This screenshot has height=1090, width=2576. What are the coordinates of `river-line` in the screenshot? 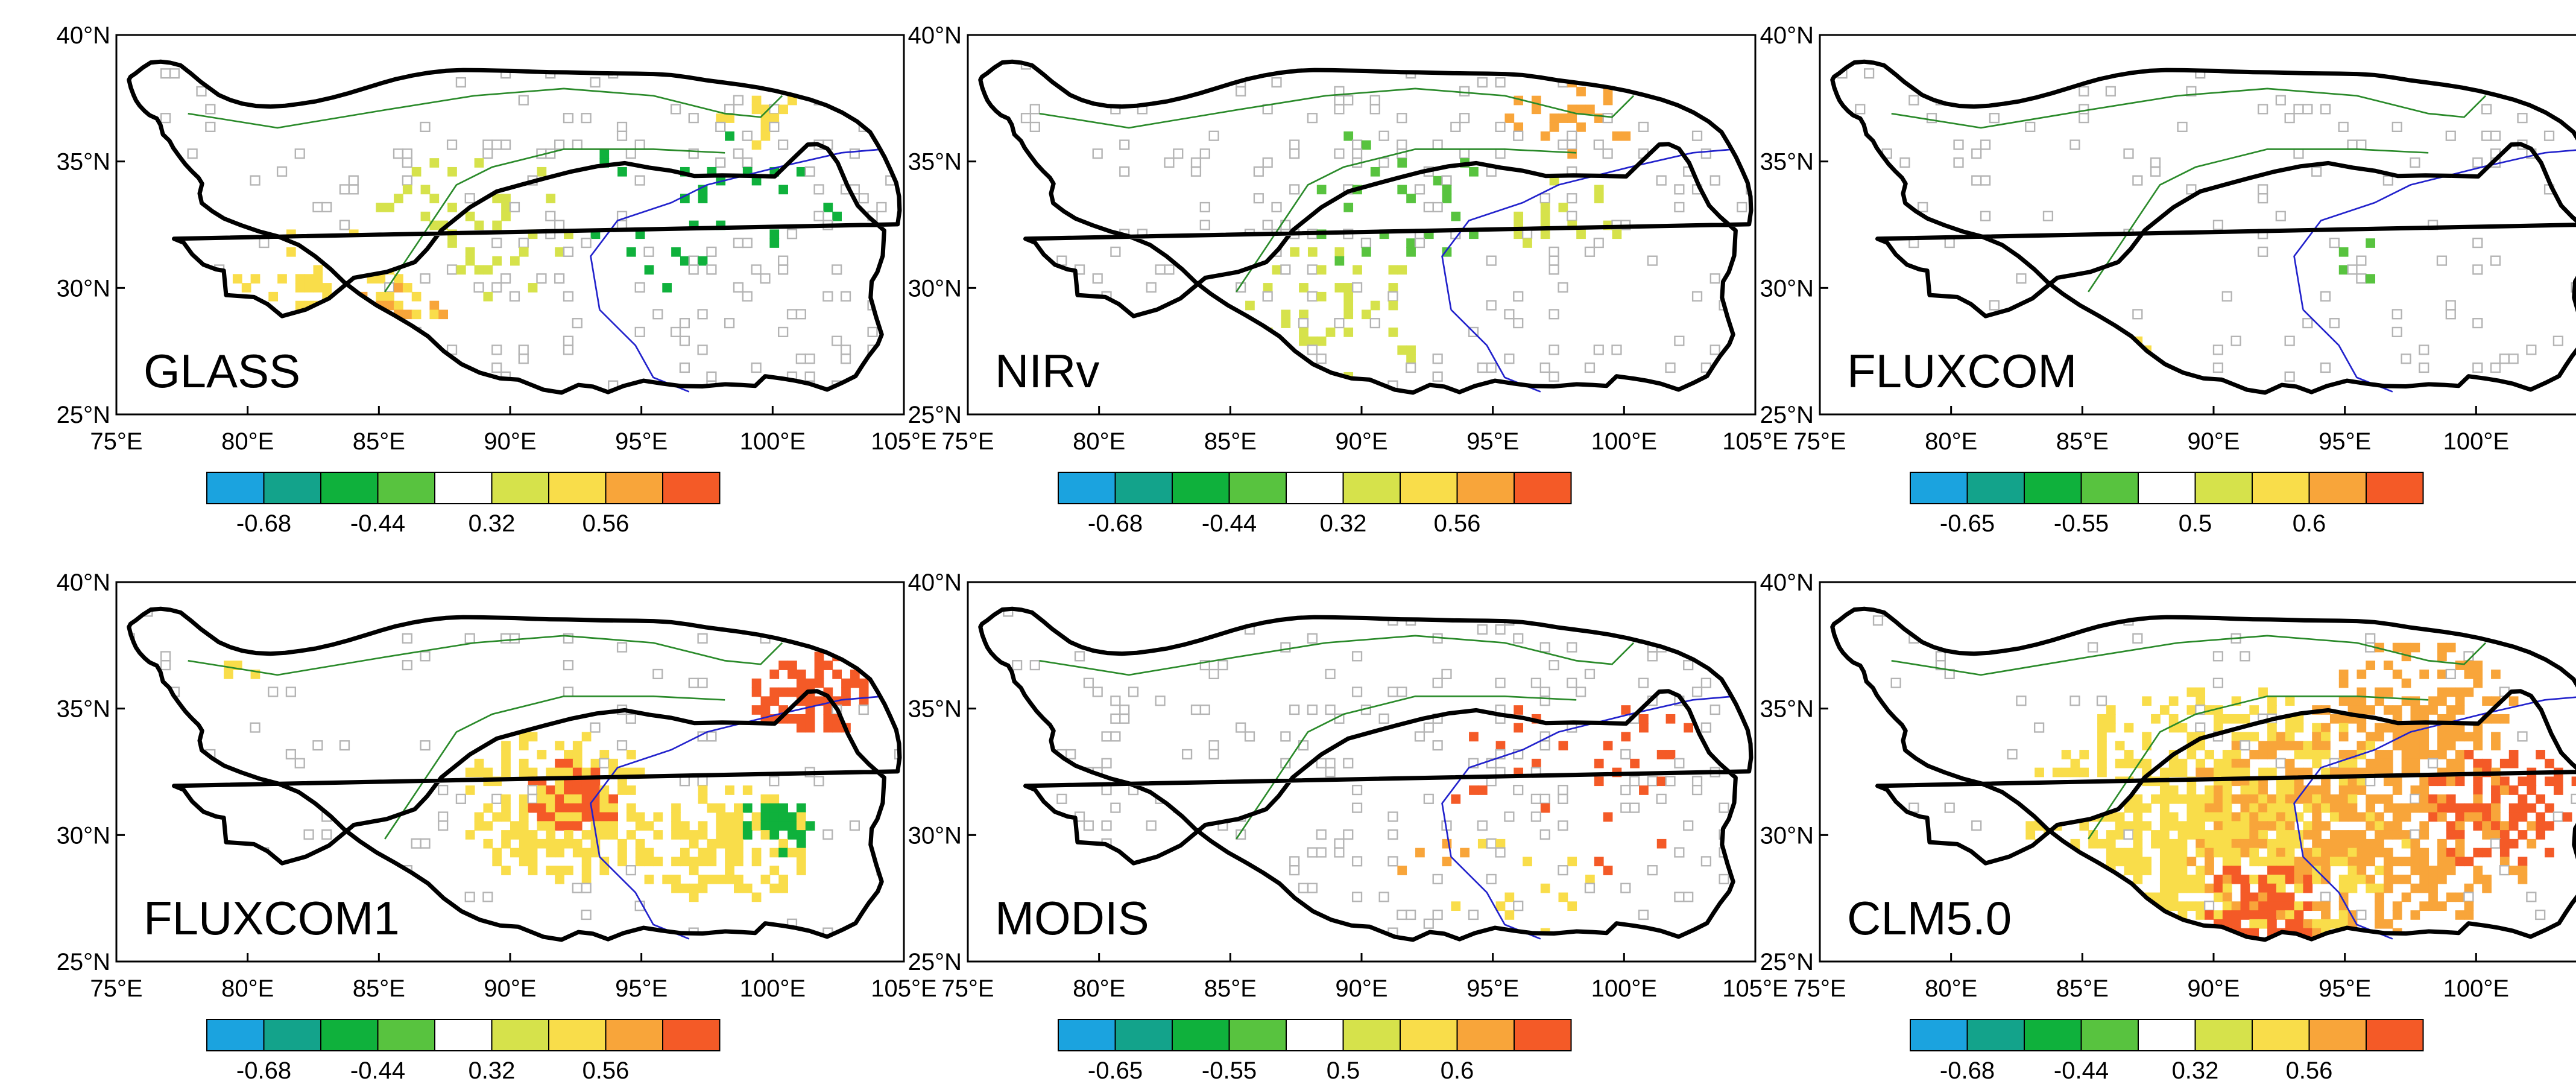 It's located at (736, 270).